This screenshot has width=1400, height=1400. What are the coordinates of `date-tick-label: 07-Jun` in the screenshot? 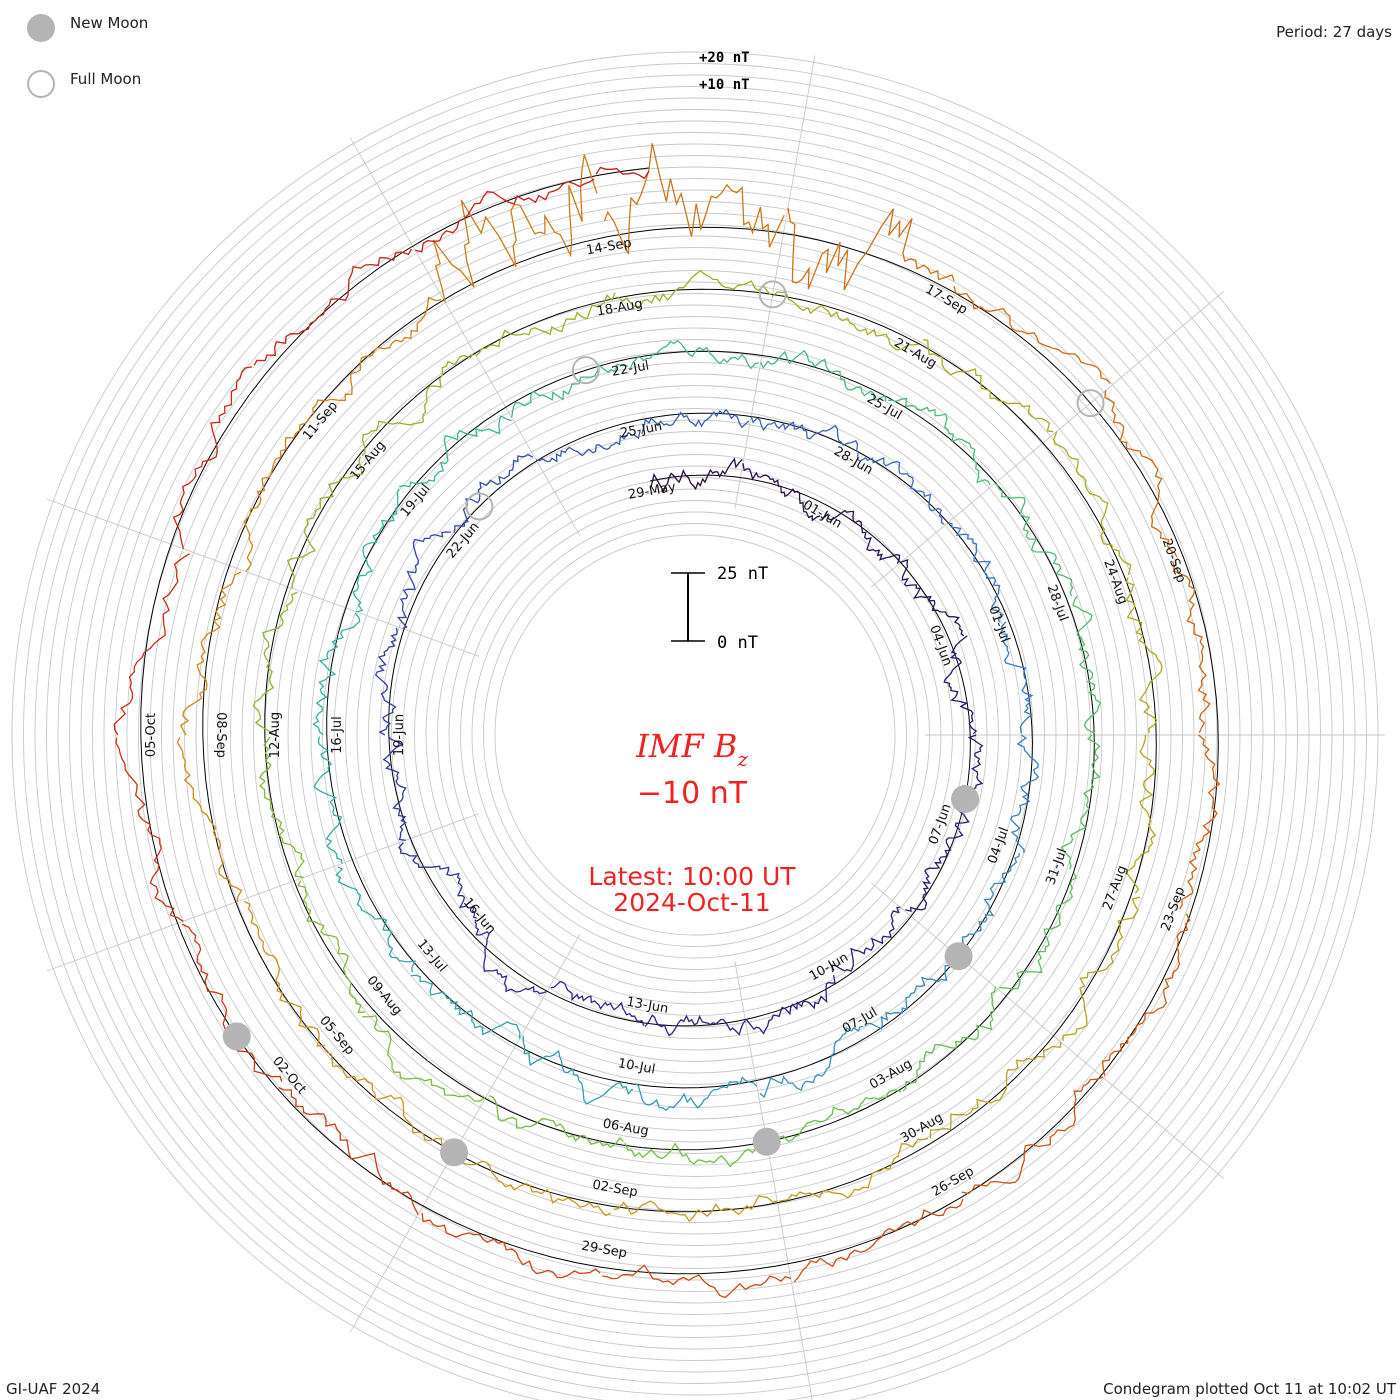 It's located at (940, 824).